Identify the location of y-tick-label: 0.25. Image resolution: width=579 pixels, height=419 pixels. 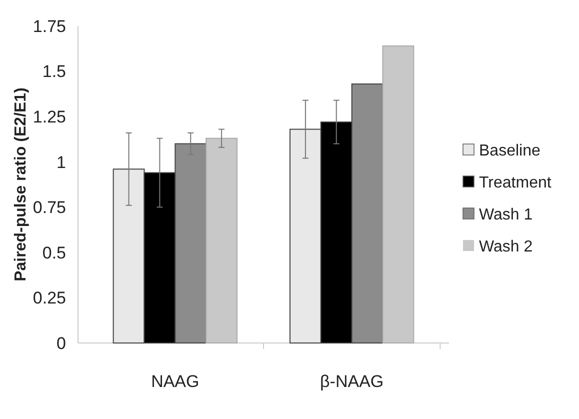
(49, 298).